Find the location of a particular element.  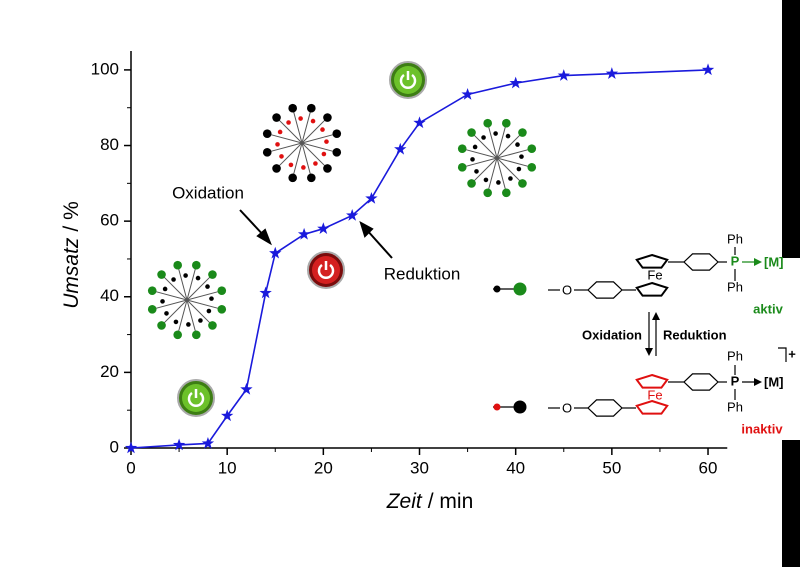

annotation: Reduktion is located at coordinates (422, 273).